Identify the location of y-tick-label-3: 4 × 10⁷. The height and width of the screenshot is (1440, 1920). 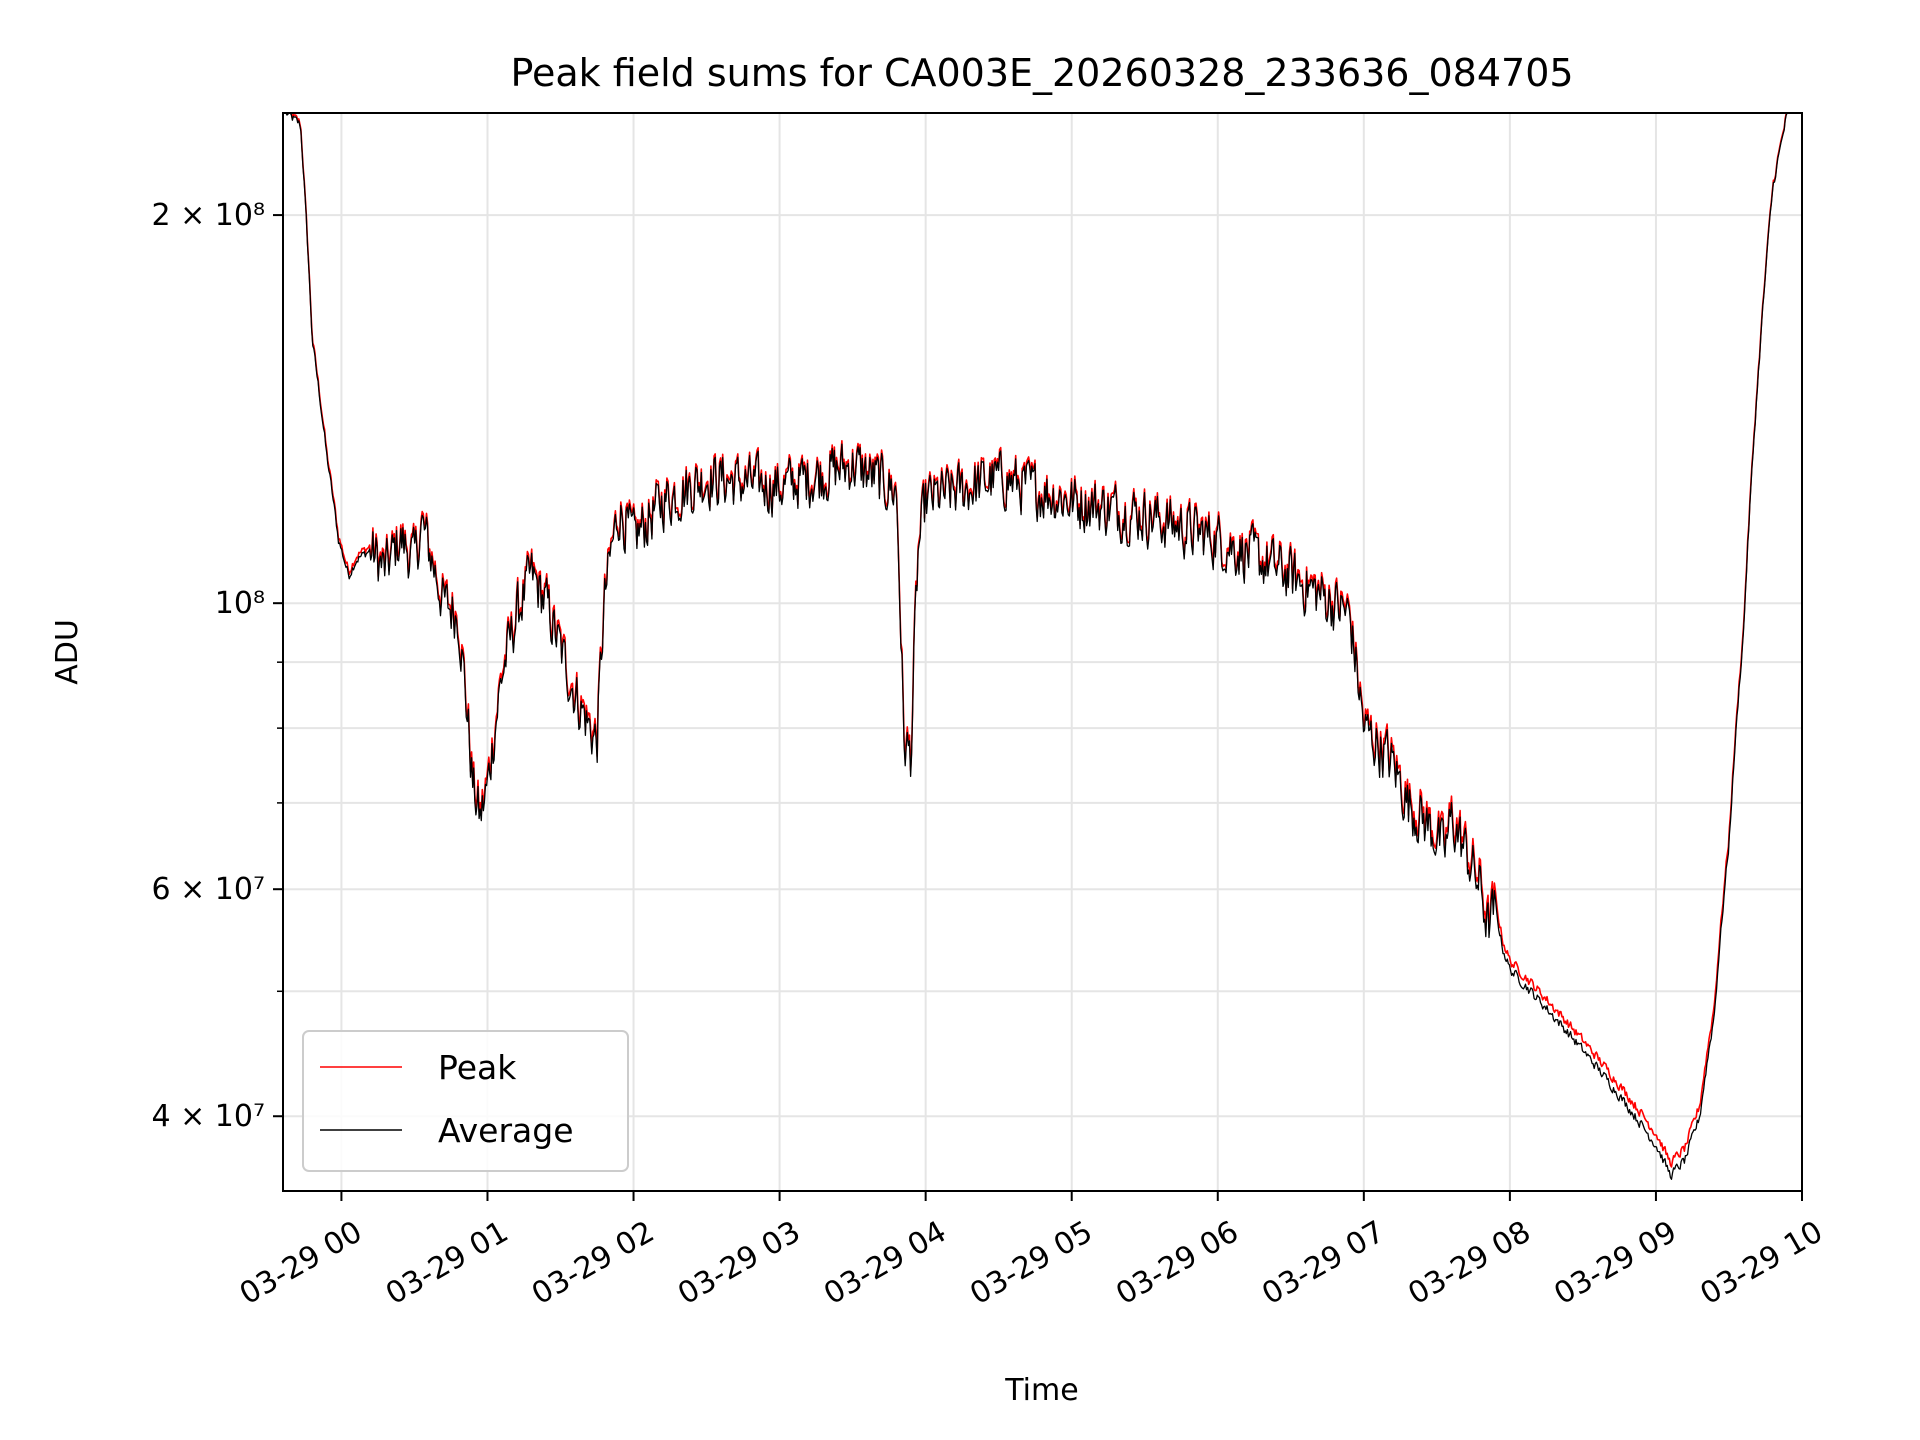
(209, 1116).